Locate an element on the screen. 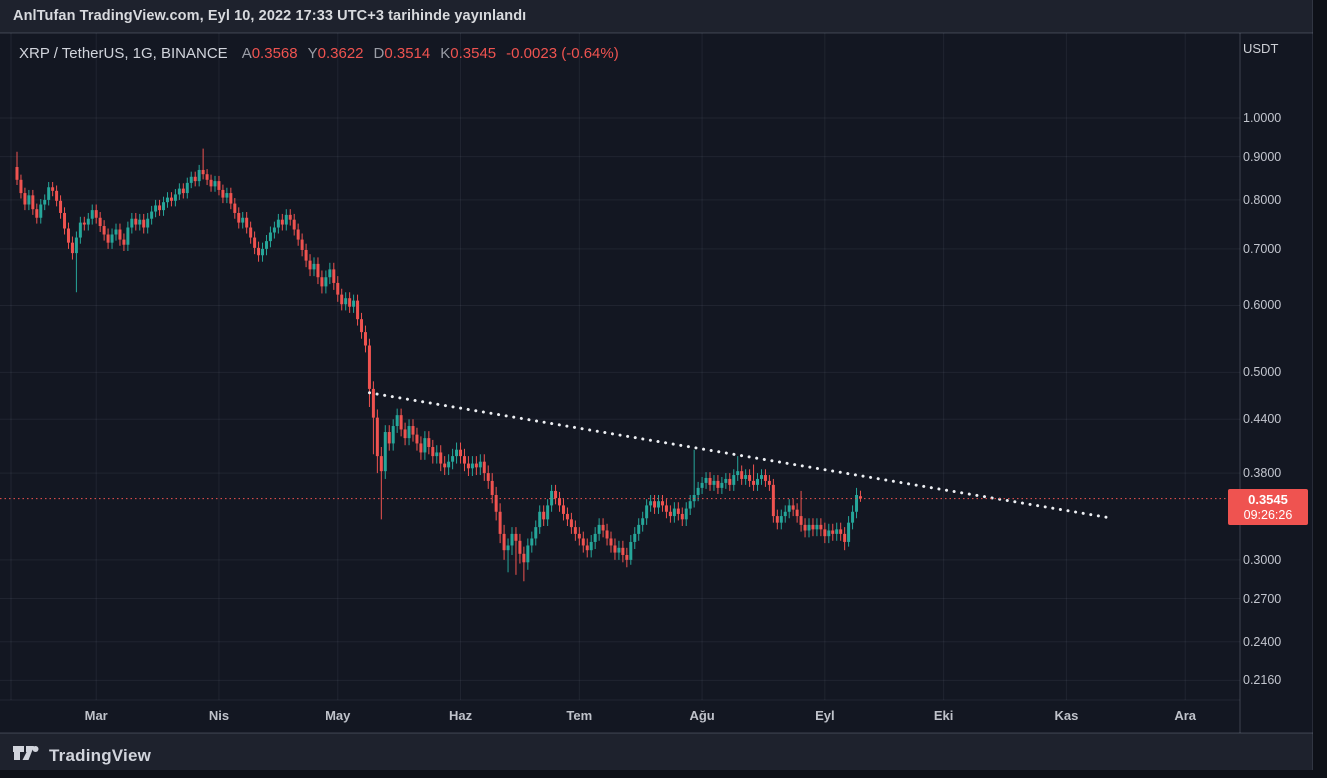 This screenshot has height=778, width=1327. month-tick-label: Eki is located at coordinates (943, 715).